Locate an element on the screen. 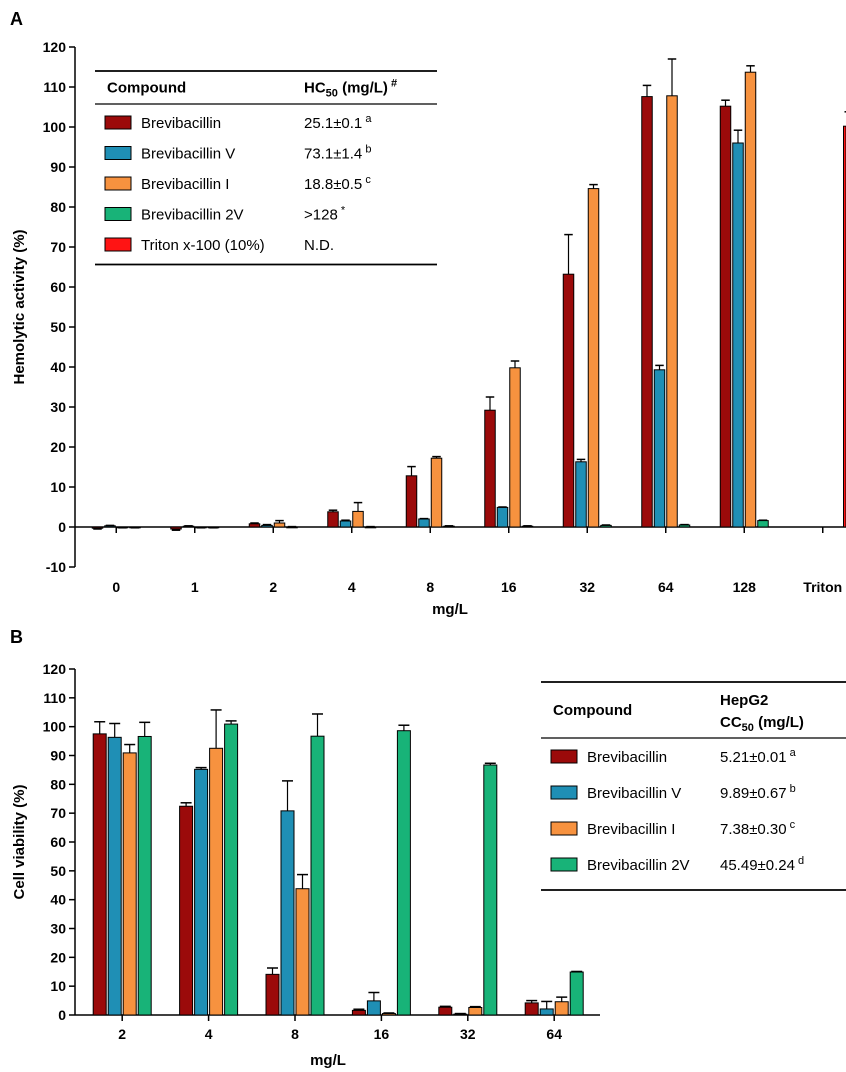  legend-value: 5.21±0.01 a is located at coordinates (758, 756).